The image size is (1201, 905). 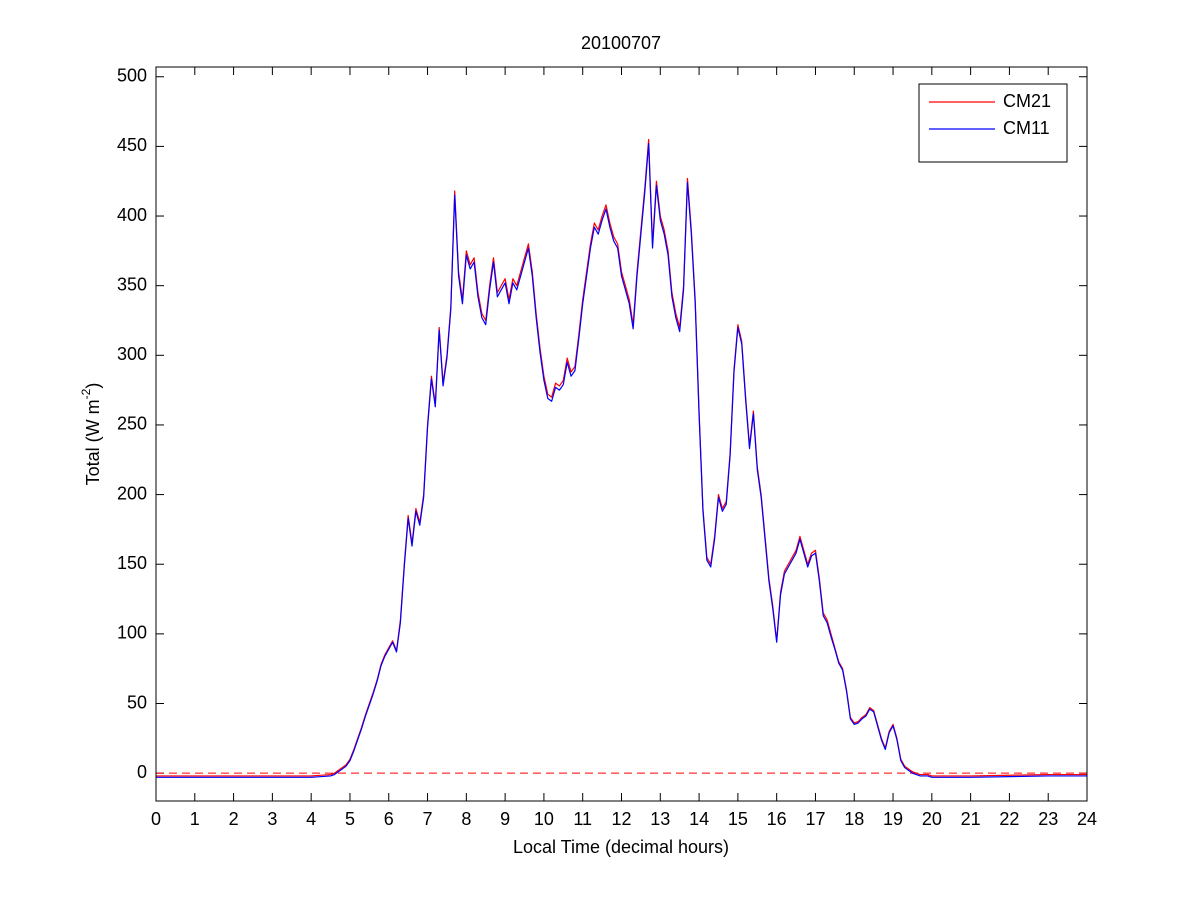 I want to click on y-tick-label: 300, so click(x=132, y=354).